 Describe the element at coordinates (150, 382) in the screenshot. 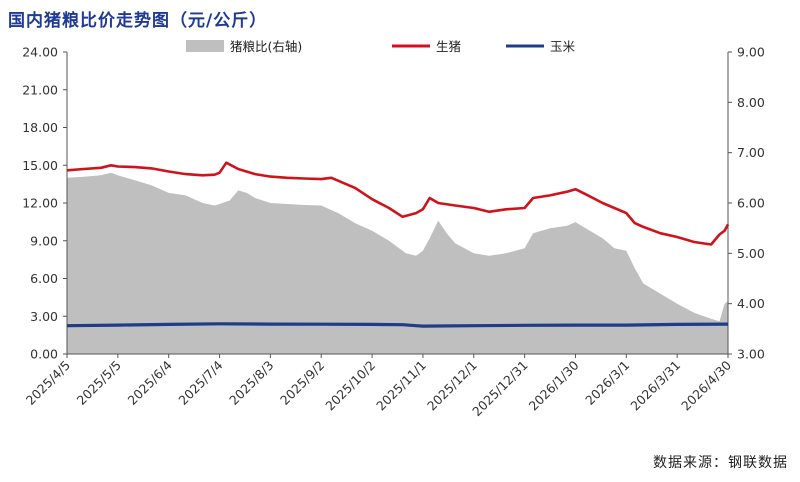

I see `x-tick-label: 2025/6/4` at that location.